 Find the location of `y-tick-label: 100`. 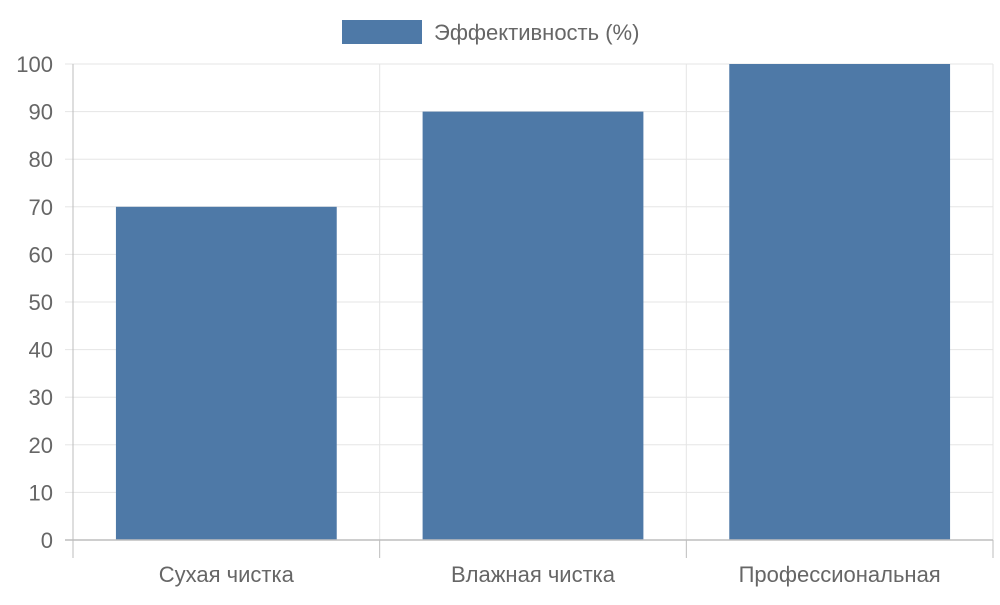

y-tick-label: 100 is located at coordinates (34, 64).